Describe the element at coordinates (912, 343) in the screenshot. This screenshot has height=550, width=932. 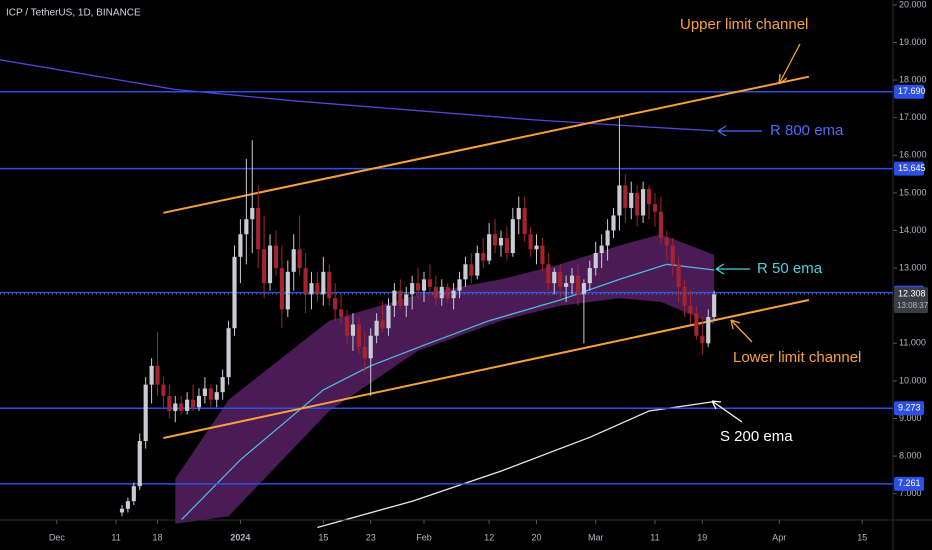
I see `y-tick-label: 11.000` at that location.